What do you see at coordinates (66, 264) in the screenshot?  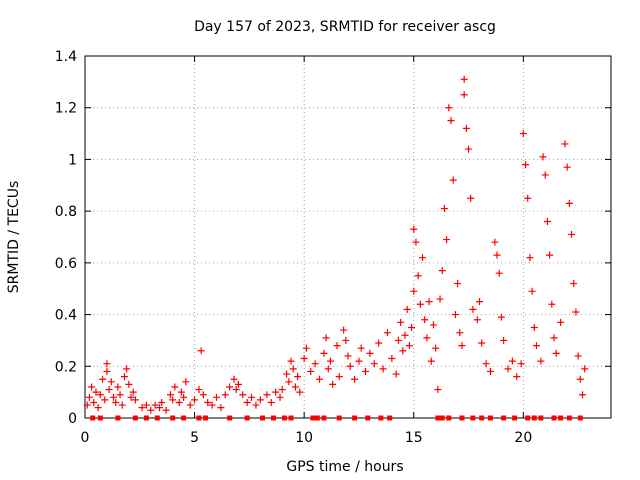 I see `y-tick-label: 0.6` at bounding box center [66, 264].